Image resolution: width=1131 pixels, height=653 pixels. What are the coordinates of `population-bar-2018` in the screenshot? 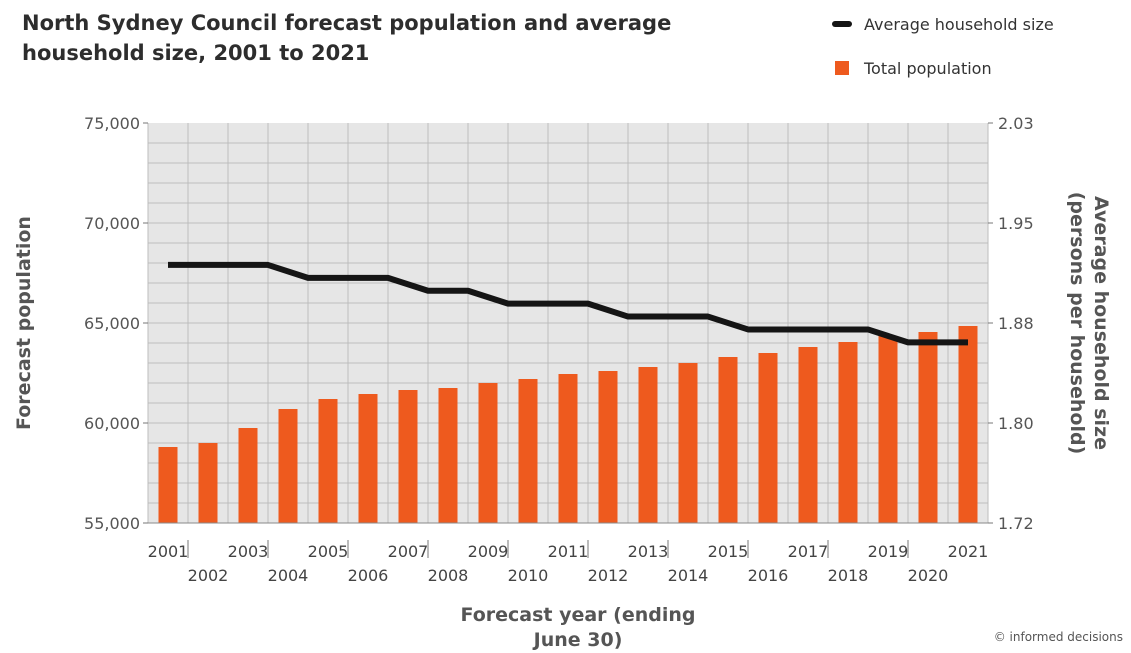 It's located at (848, 432).